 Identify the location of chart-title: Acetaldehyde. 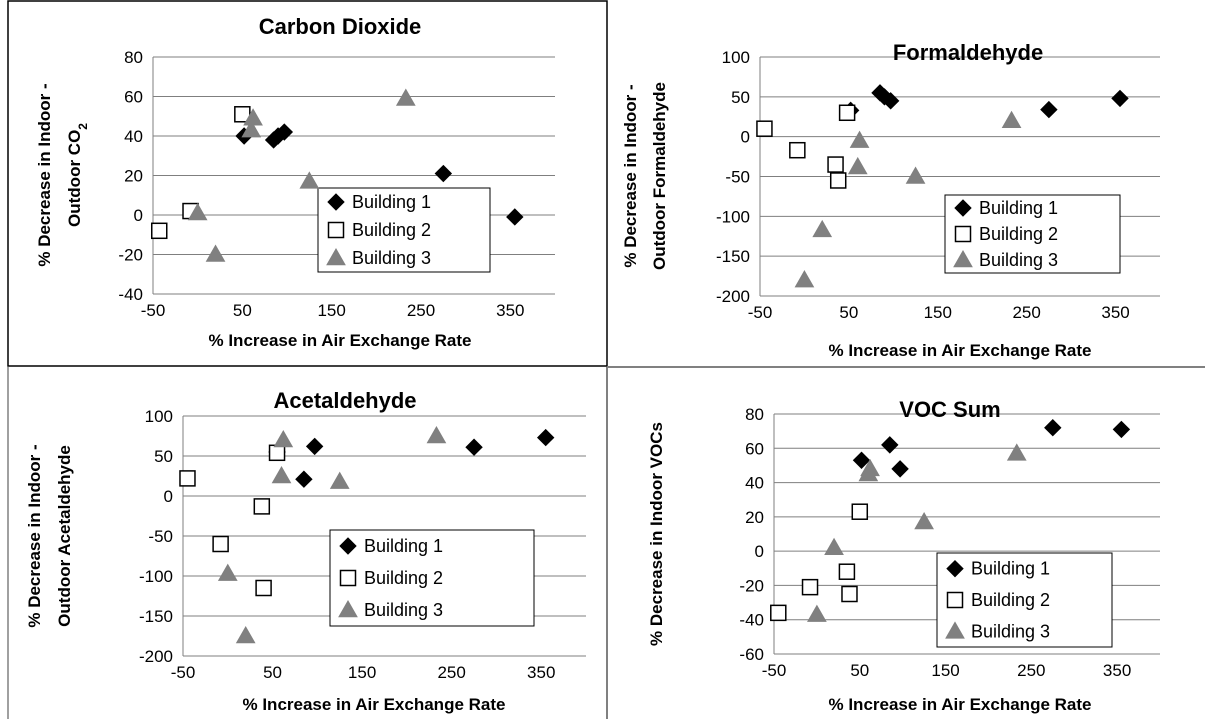
(344, 400).